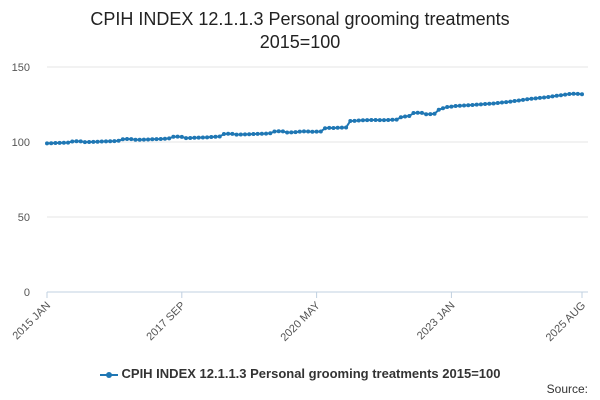  I want to click on legend-swatch-line-icon, so click(108, 375).